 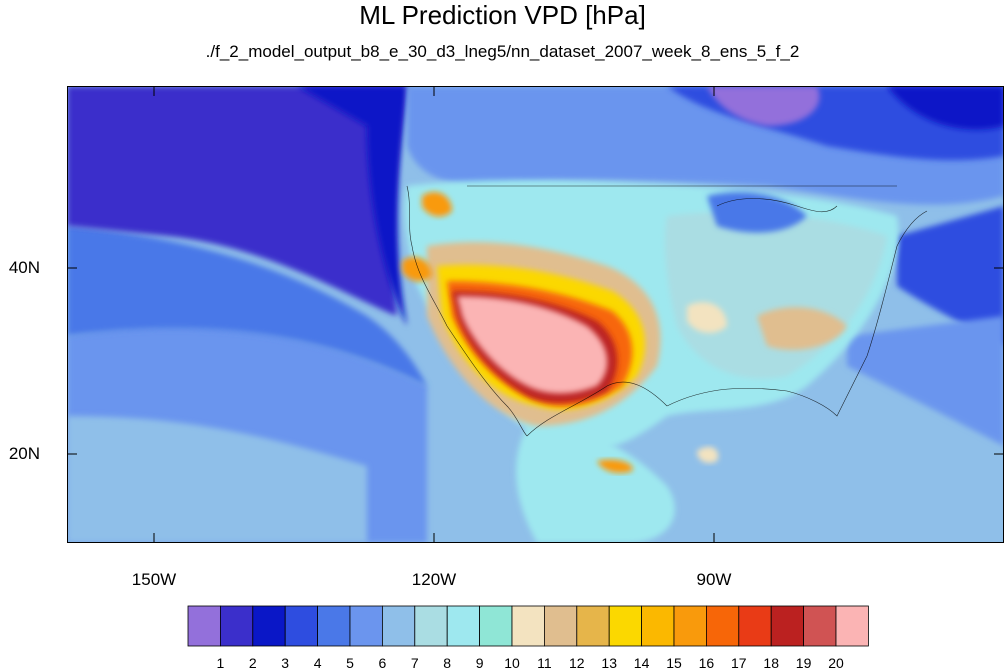 I want to click on colorbar-tick-label: 17, so click(x=739, y=663).